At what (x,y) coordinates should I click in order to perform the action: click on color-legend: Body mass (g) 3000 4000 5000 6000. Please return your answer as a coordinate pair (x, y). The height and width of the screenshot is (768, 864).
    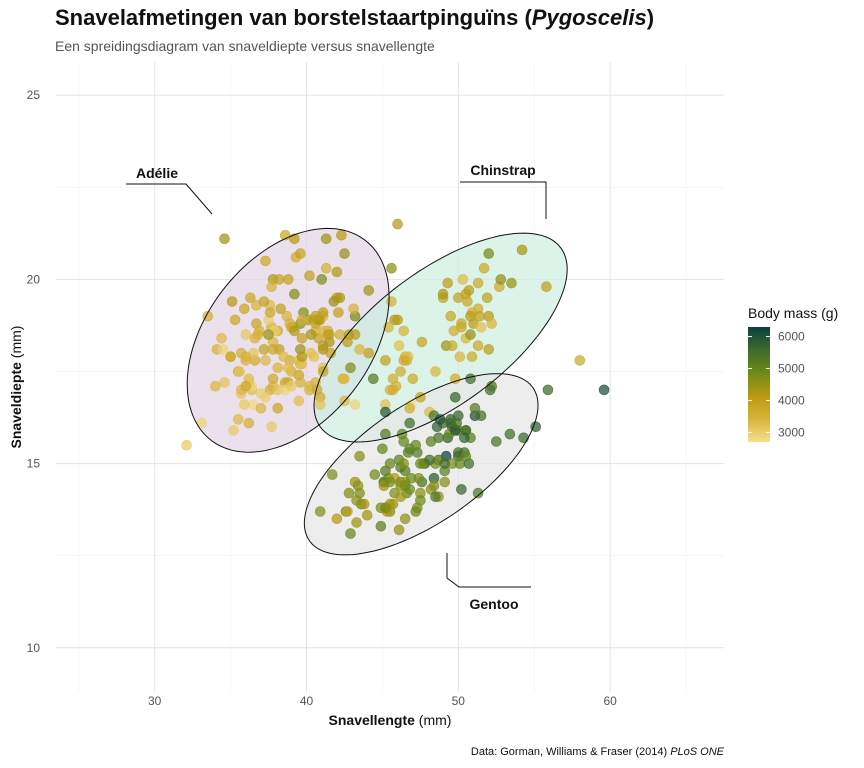
    Looking at the image, I should click on (793, 373).